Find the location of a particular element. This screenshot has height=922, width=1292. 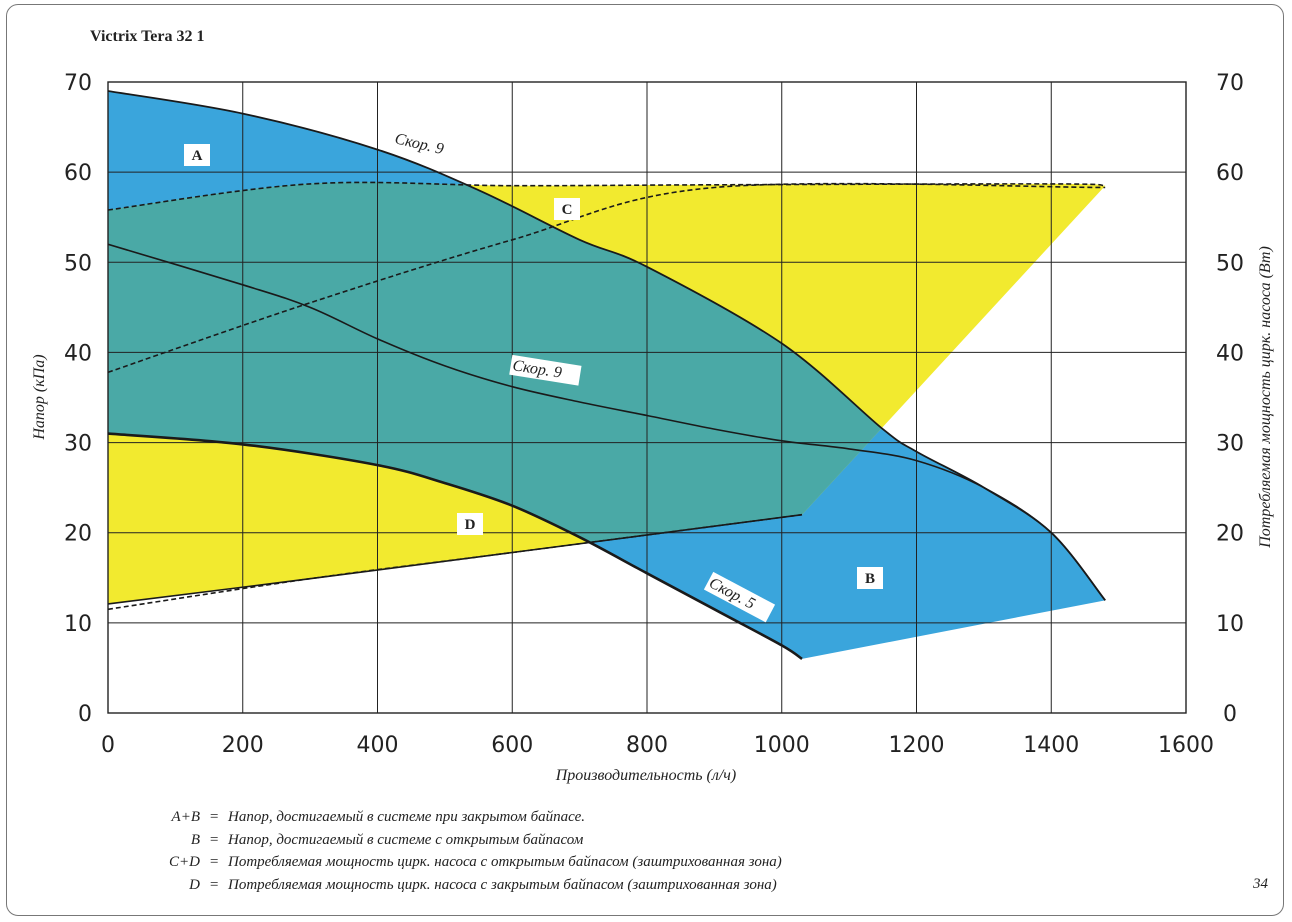

y-tick-label: 50 is located at coordinates (78, 263).